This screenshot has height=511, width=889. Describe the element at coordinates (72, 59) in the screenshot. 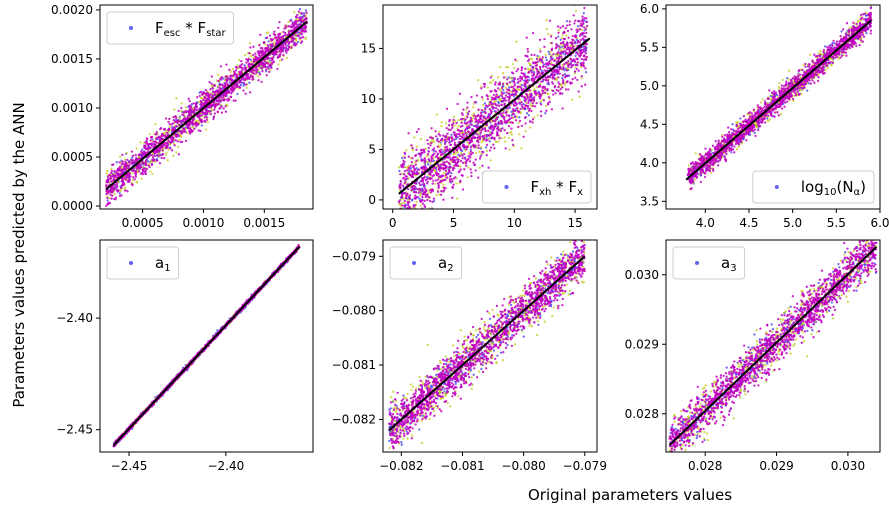

I see `y-tick-label: 0.0015` at that location.